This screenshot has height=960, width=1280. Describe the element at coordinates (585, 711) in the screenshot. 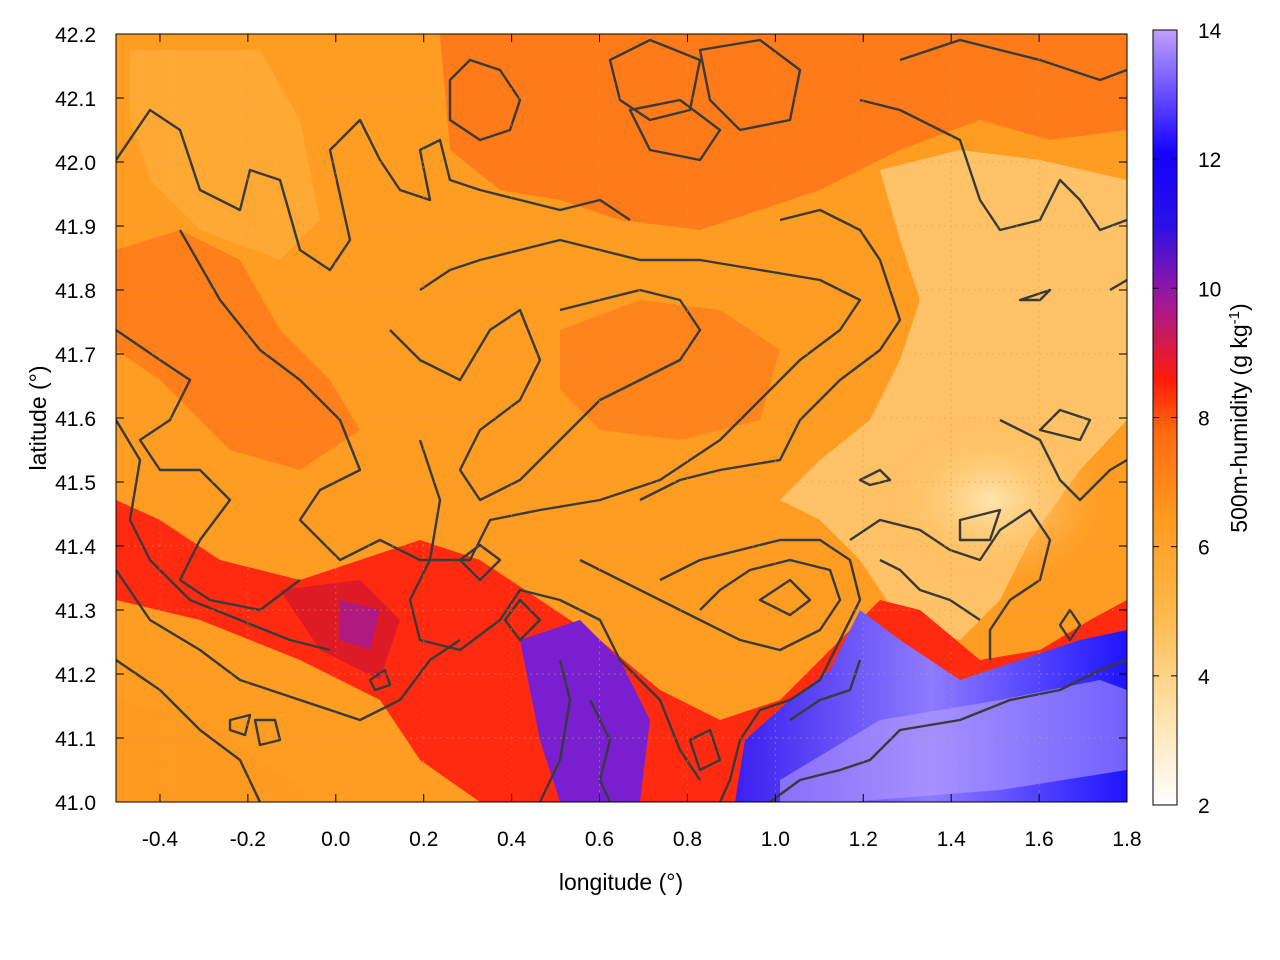

I see `field-region-purple-valley` at that location.